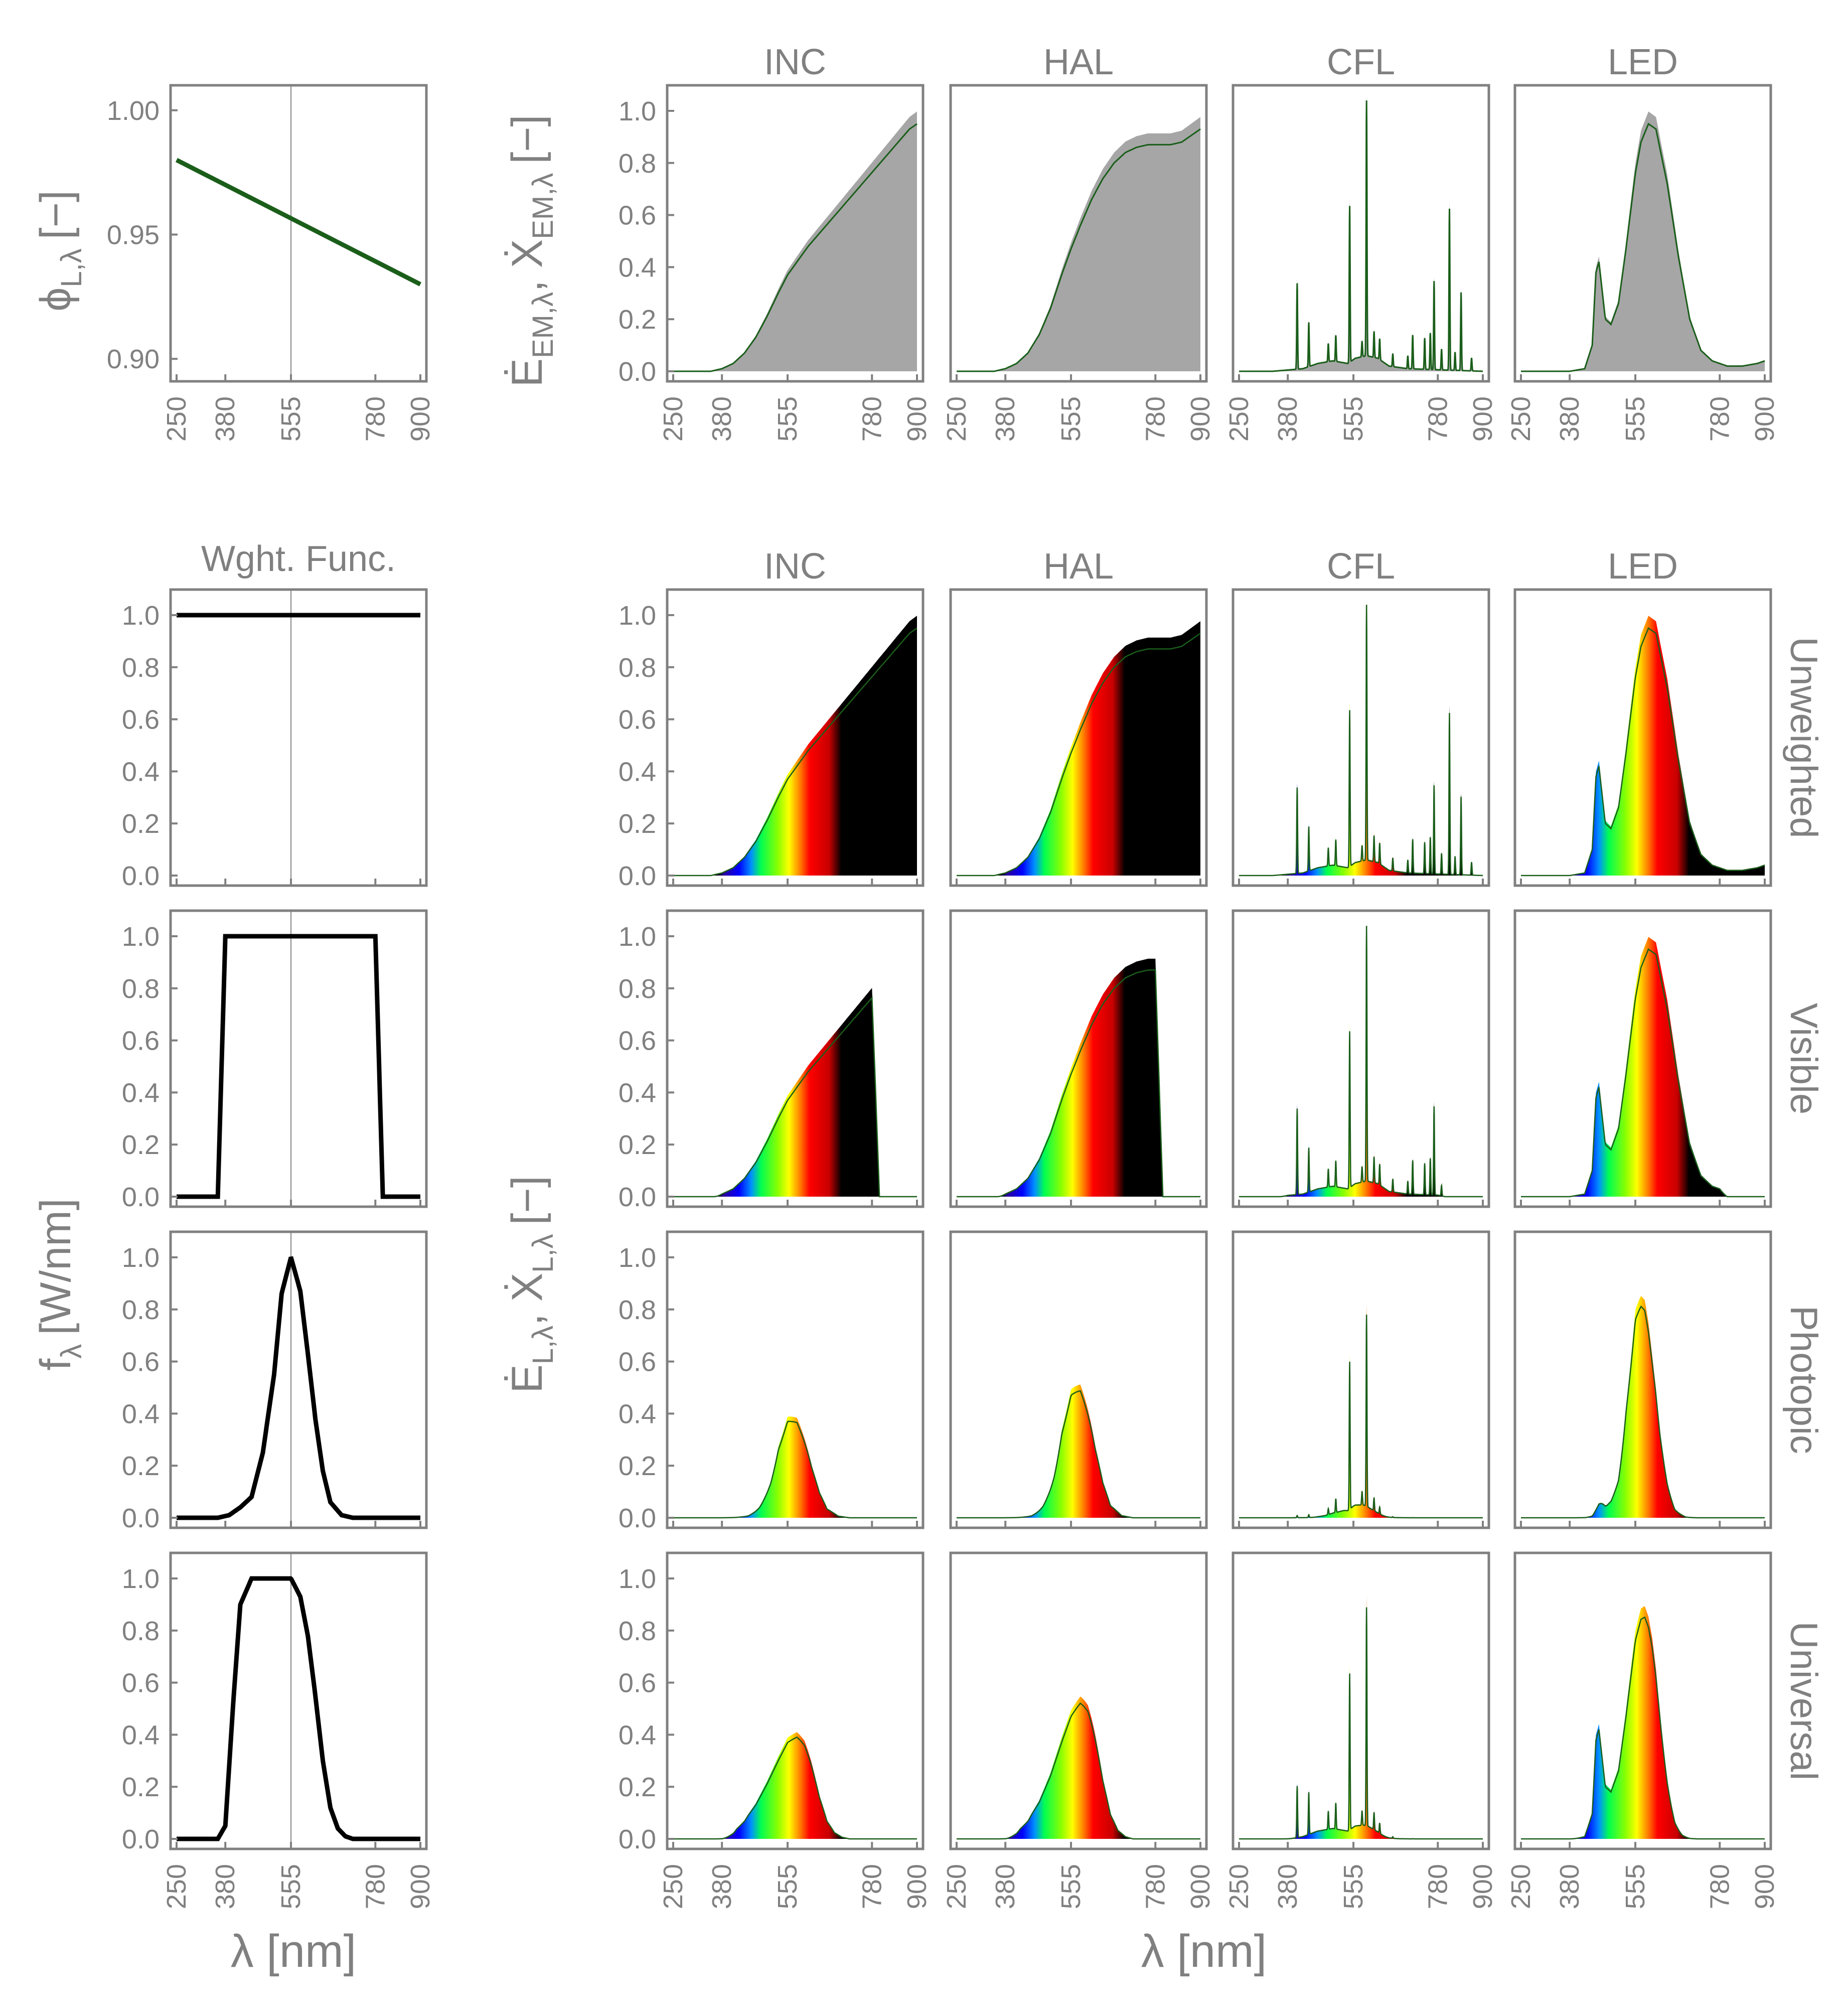 This screenshot has width=1845, height=2016. Describe the element at coordinates (637, 267) in the screenshot. I see `emission-ytick-label: 0.4` at that location.